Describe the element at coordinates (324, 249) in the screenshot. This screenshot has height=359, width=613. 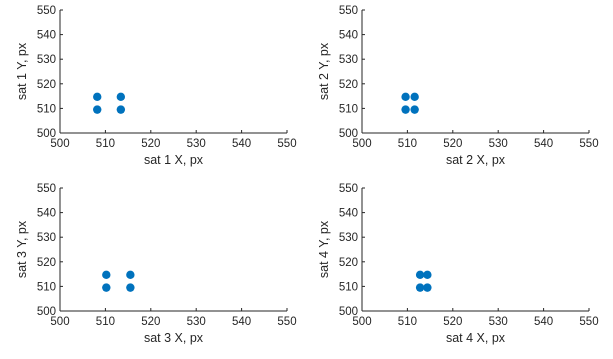
I see `y-axis-label: sat 4 Y, px` at that location.